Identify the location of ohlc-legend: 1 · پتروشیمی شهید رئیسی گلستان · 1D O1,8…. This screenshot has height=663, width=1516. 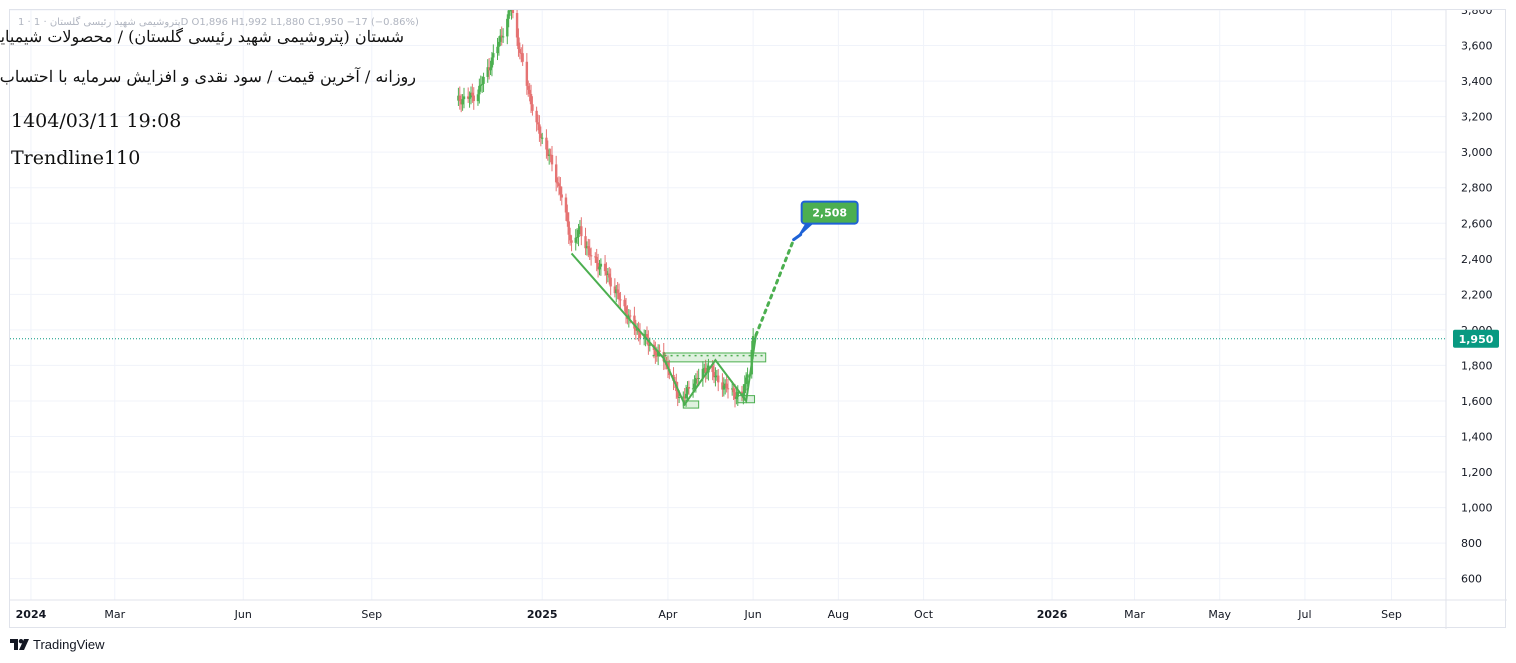
(218, 22).